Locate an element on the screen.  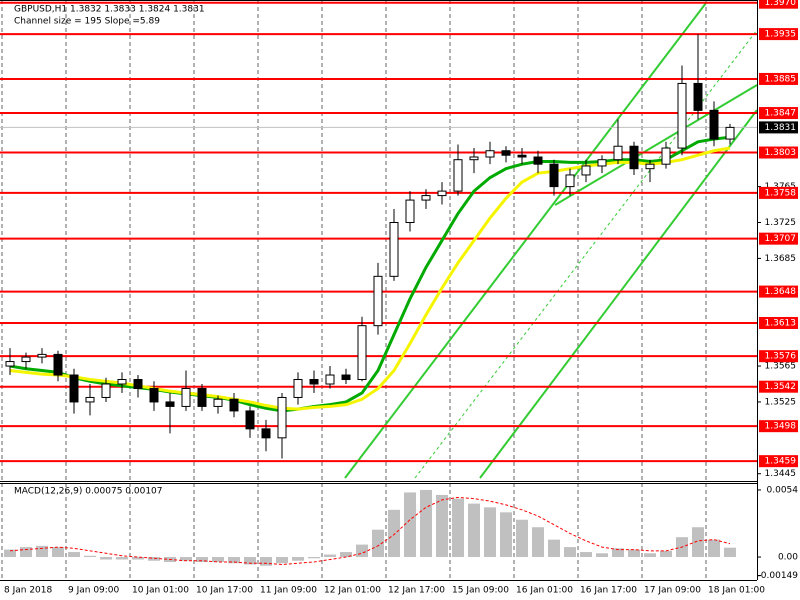
level-label: 1.3707 is located at coordinates (781, 239).